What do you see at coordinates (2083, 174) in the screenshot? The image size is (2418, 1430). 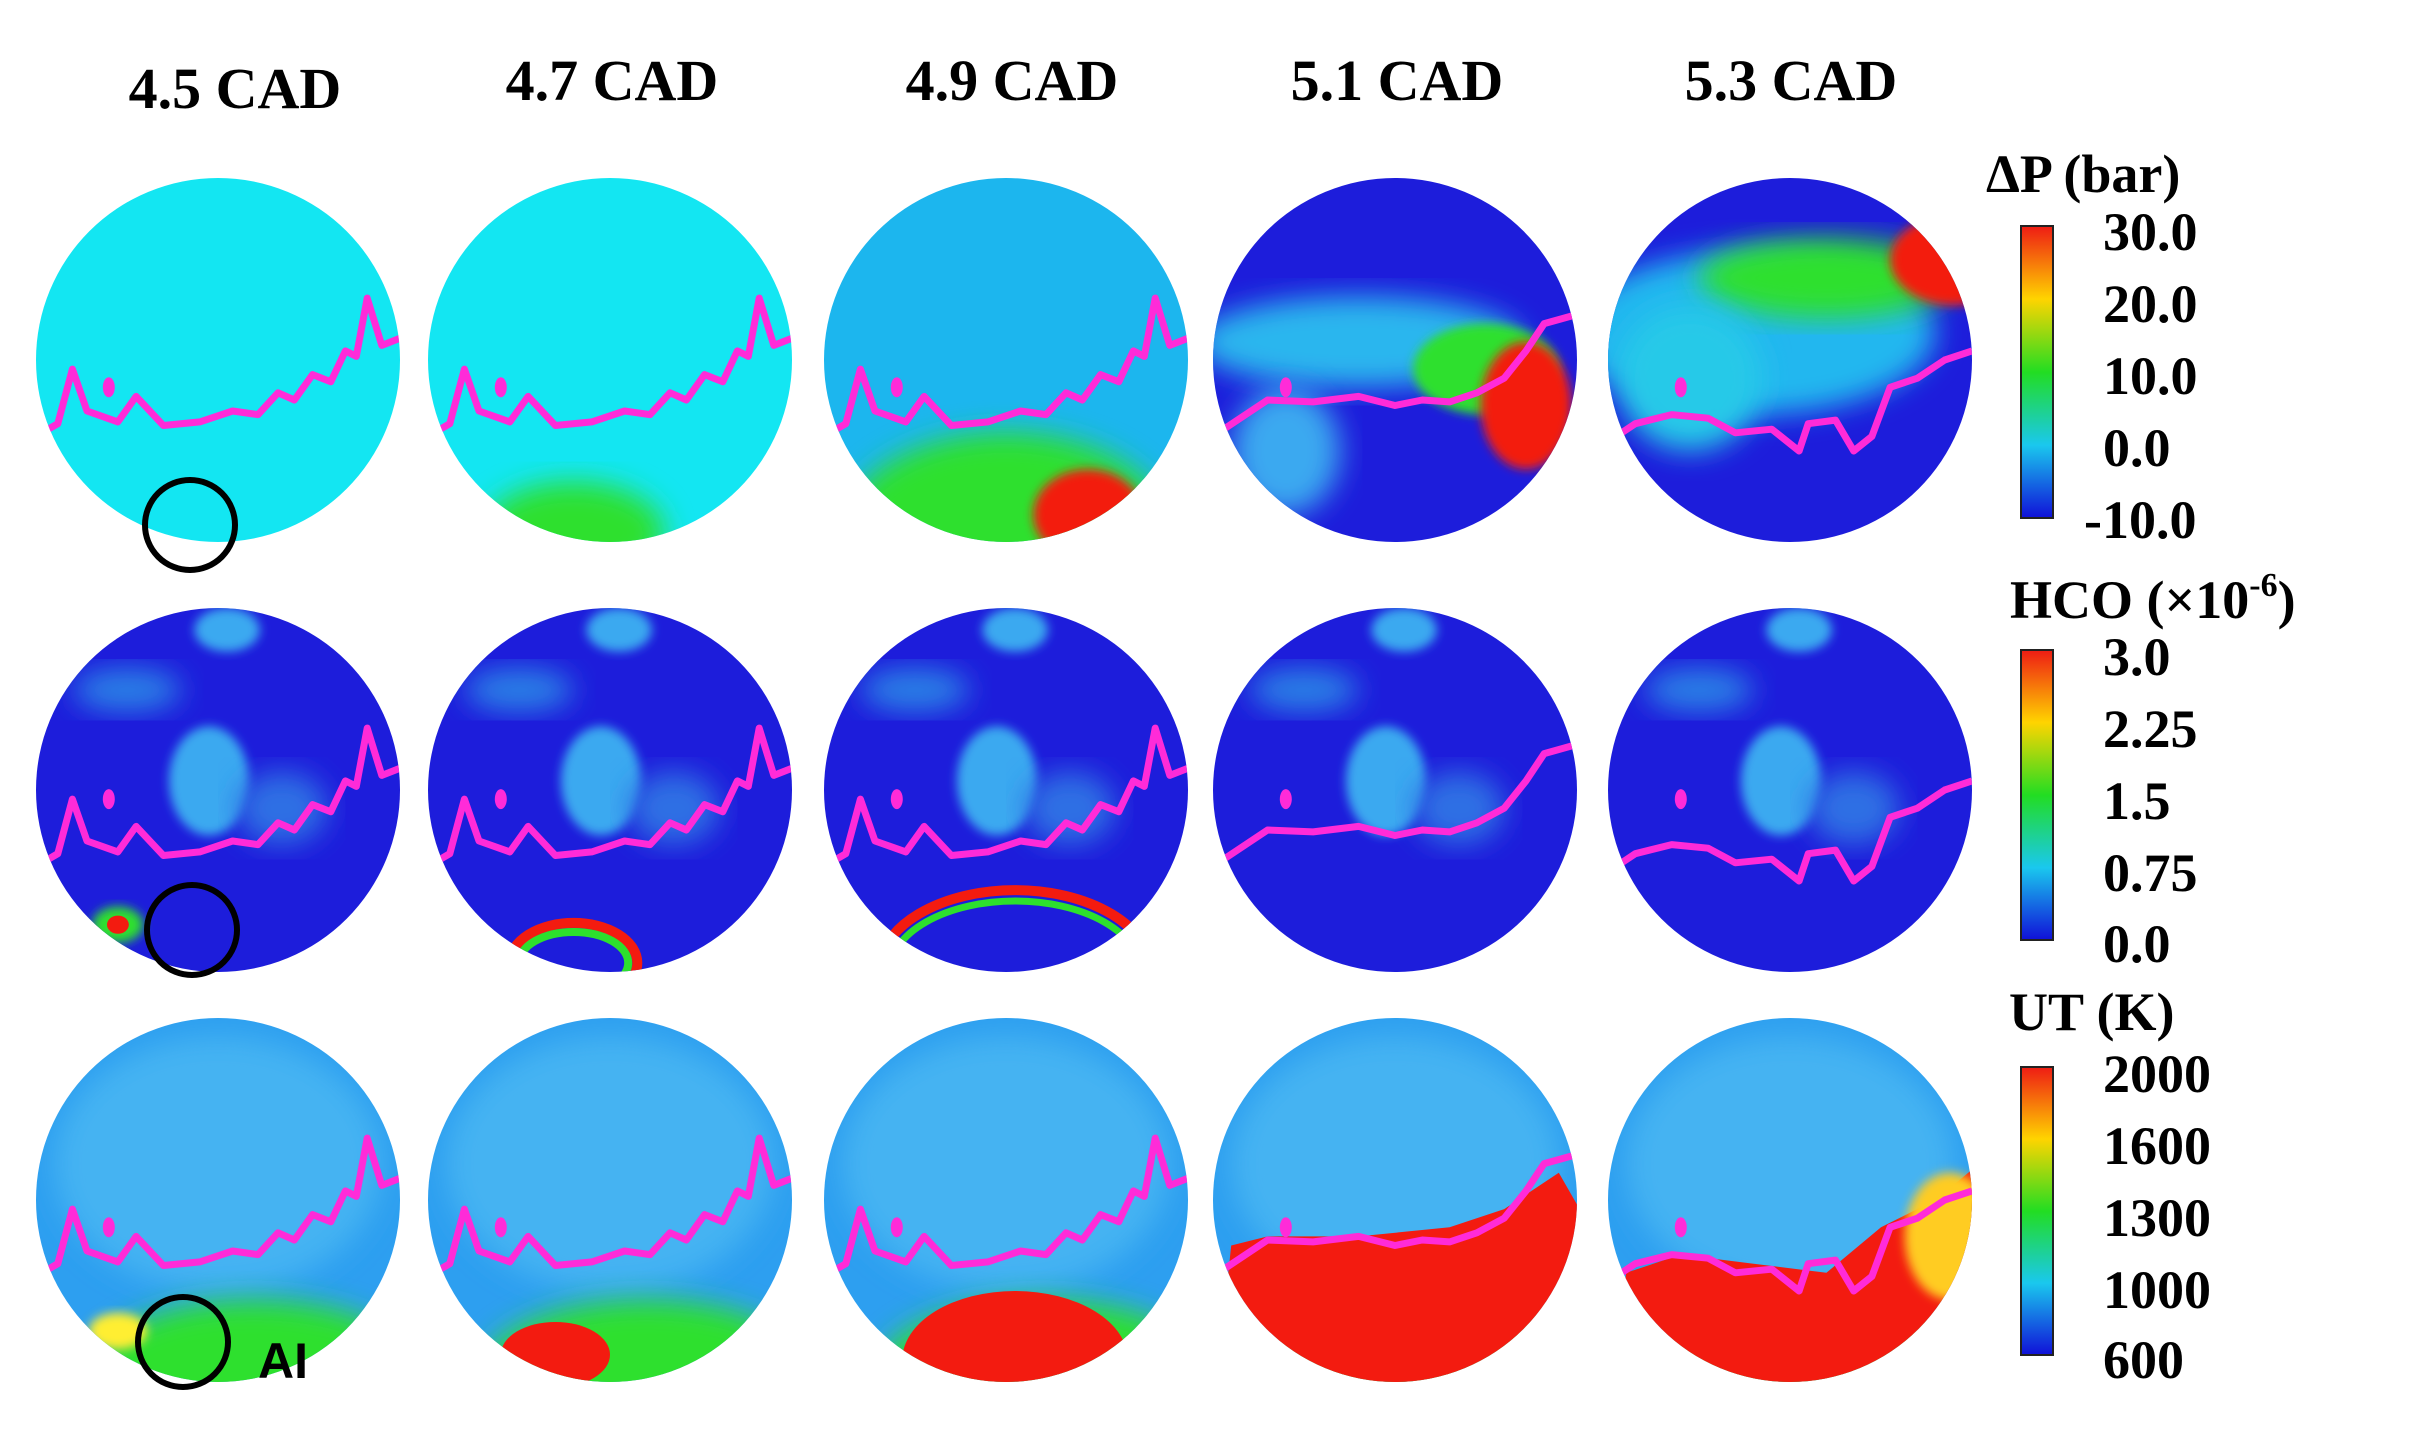 I see `legend-title-delta-p: ΔP (bar)` at bounding box center [2083, 174].